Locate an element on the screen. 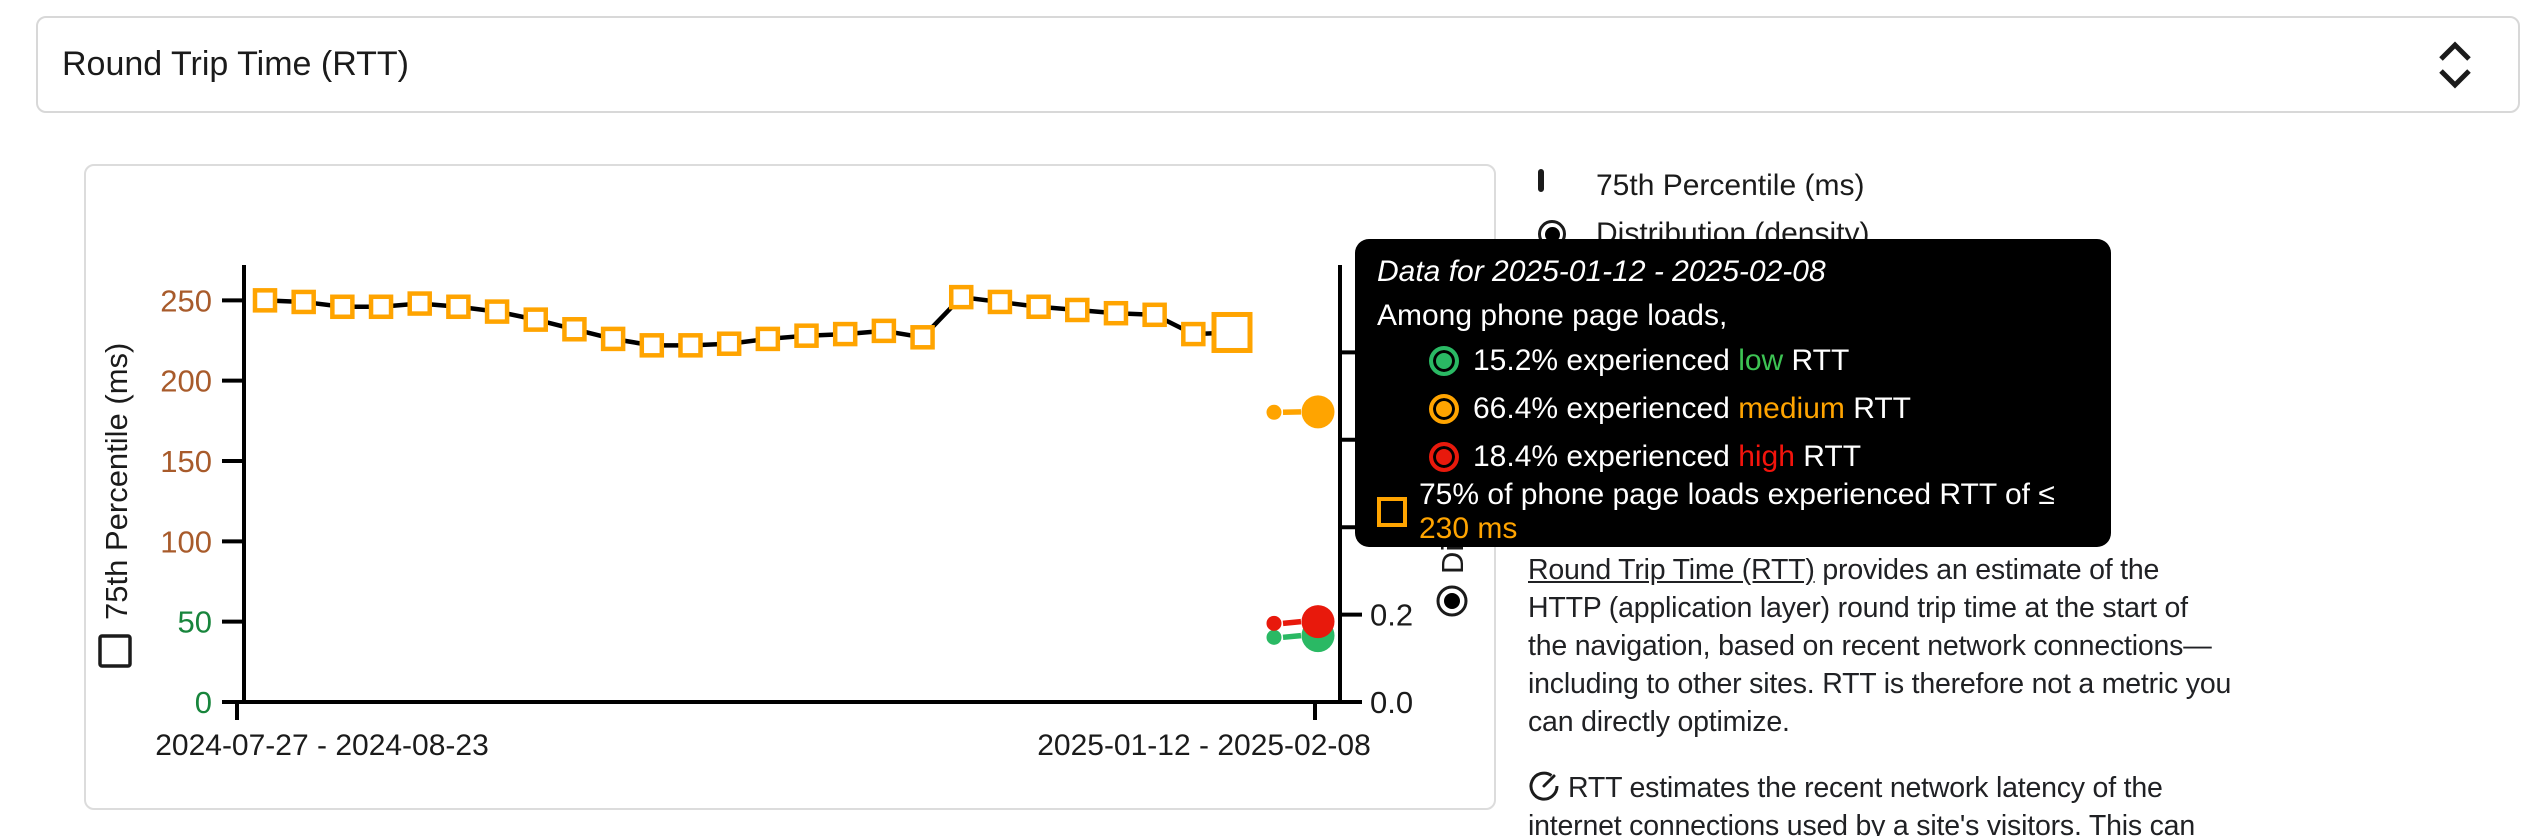 The width and height of the screenshot is (2540, 836). density-connector-low is located at coordinates (1292, 636).